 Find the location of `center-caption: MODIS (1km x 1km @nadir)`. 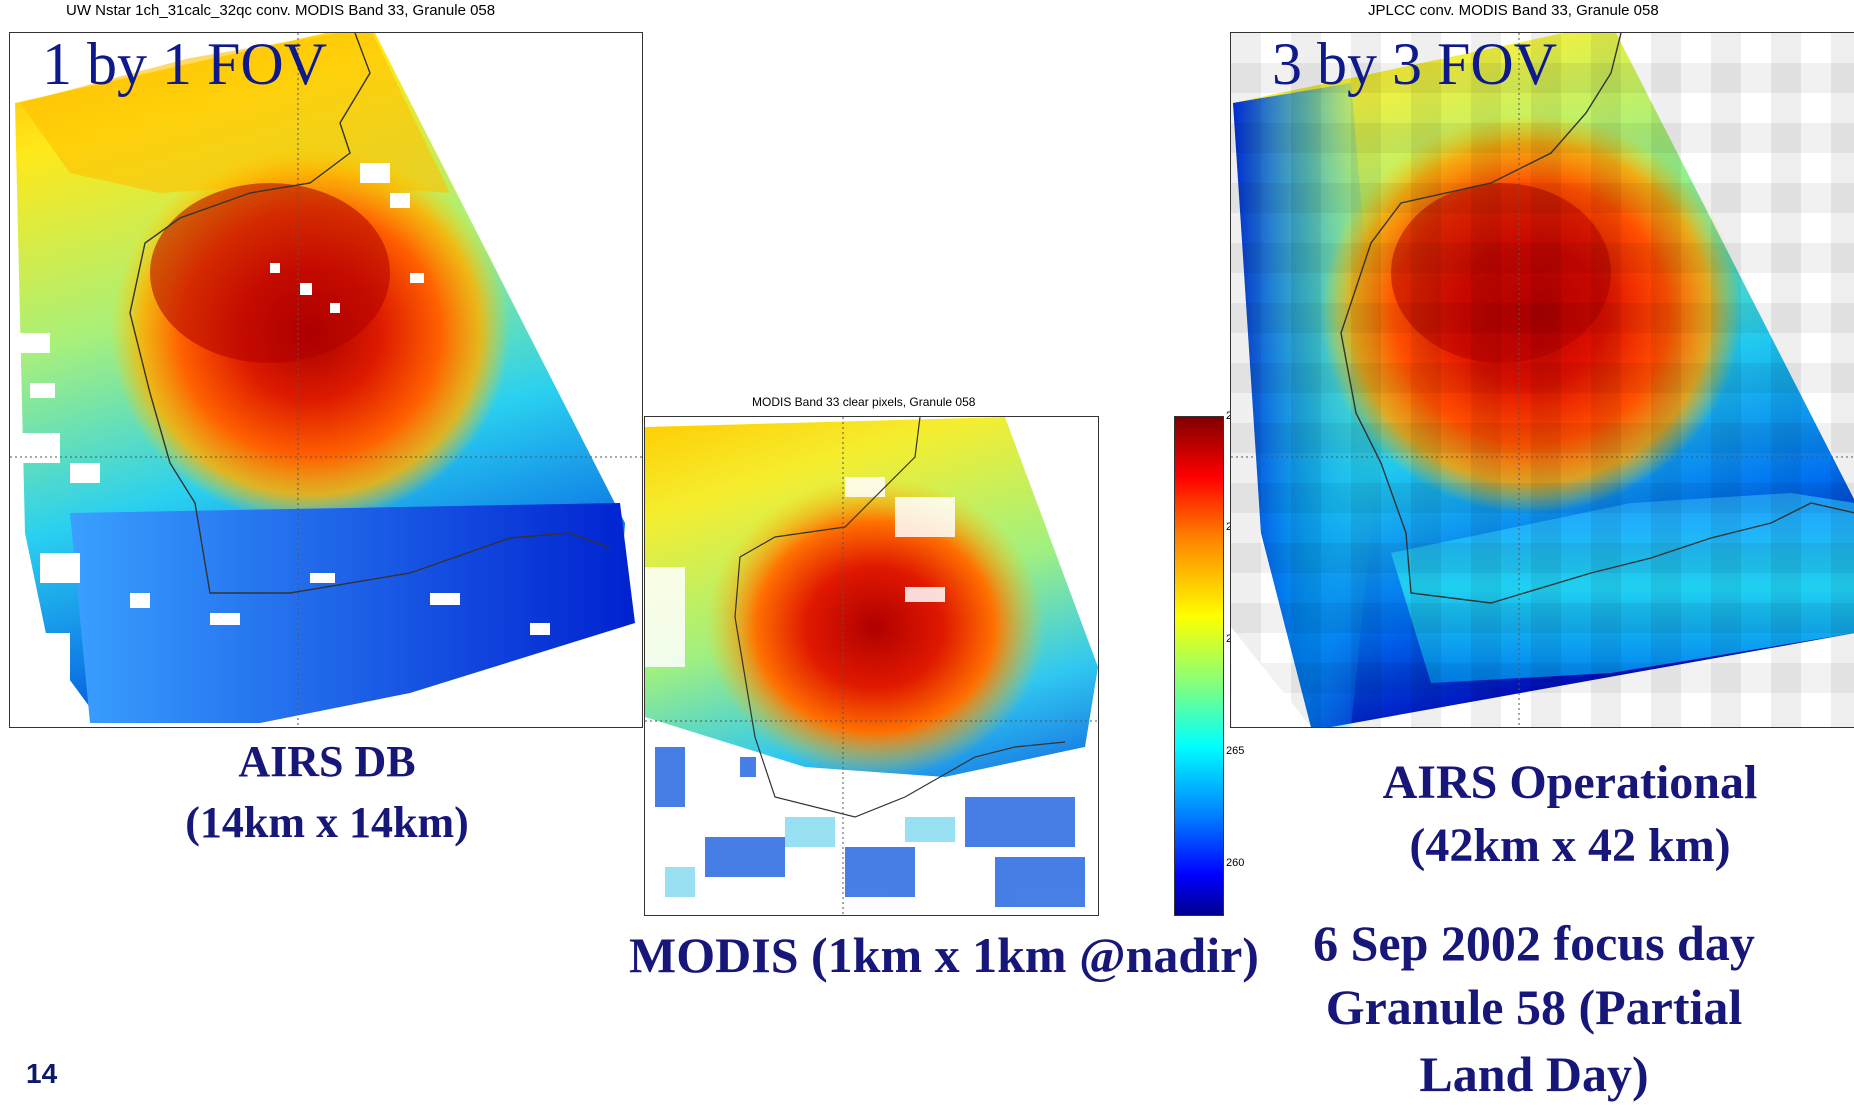

center-caption: MODIS (1km x 1km @nadir) is located at coordinates (944, 955).